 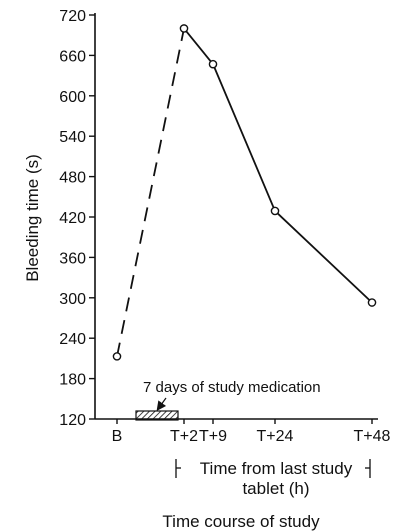 I want to click on y-tick-label: 240, so click(x=72, y=339).